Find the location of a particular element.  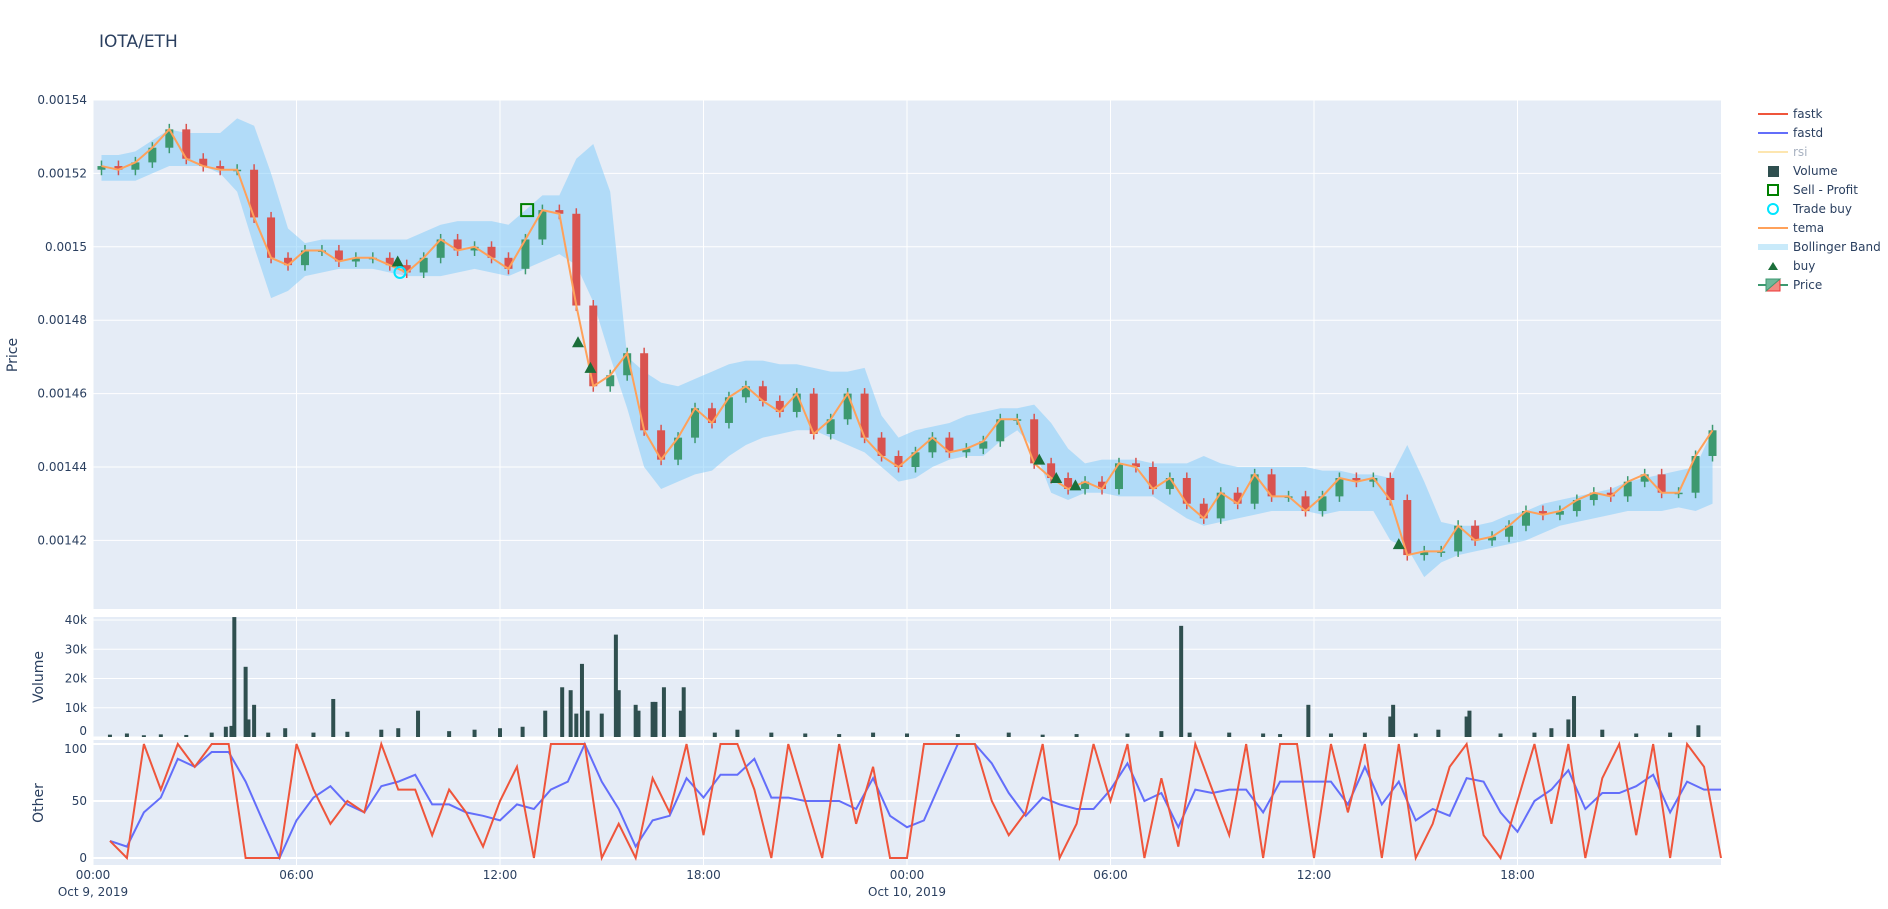

legend-item-rsi: rsi is located at coordinates (1819, 151).